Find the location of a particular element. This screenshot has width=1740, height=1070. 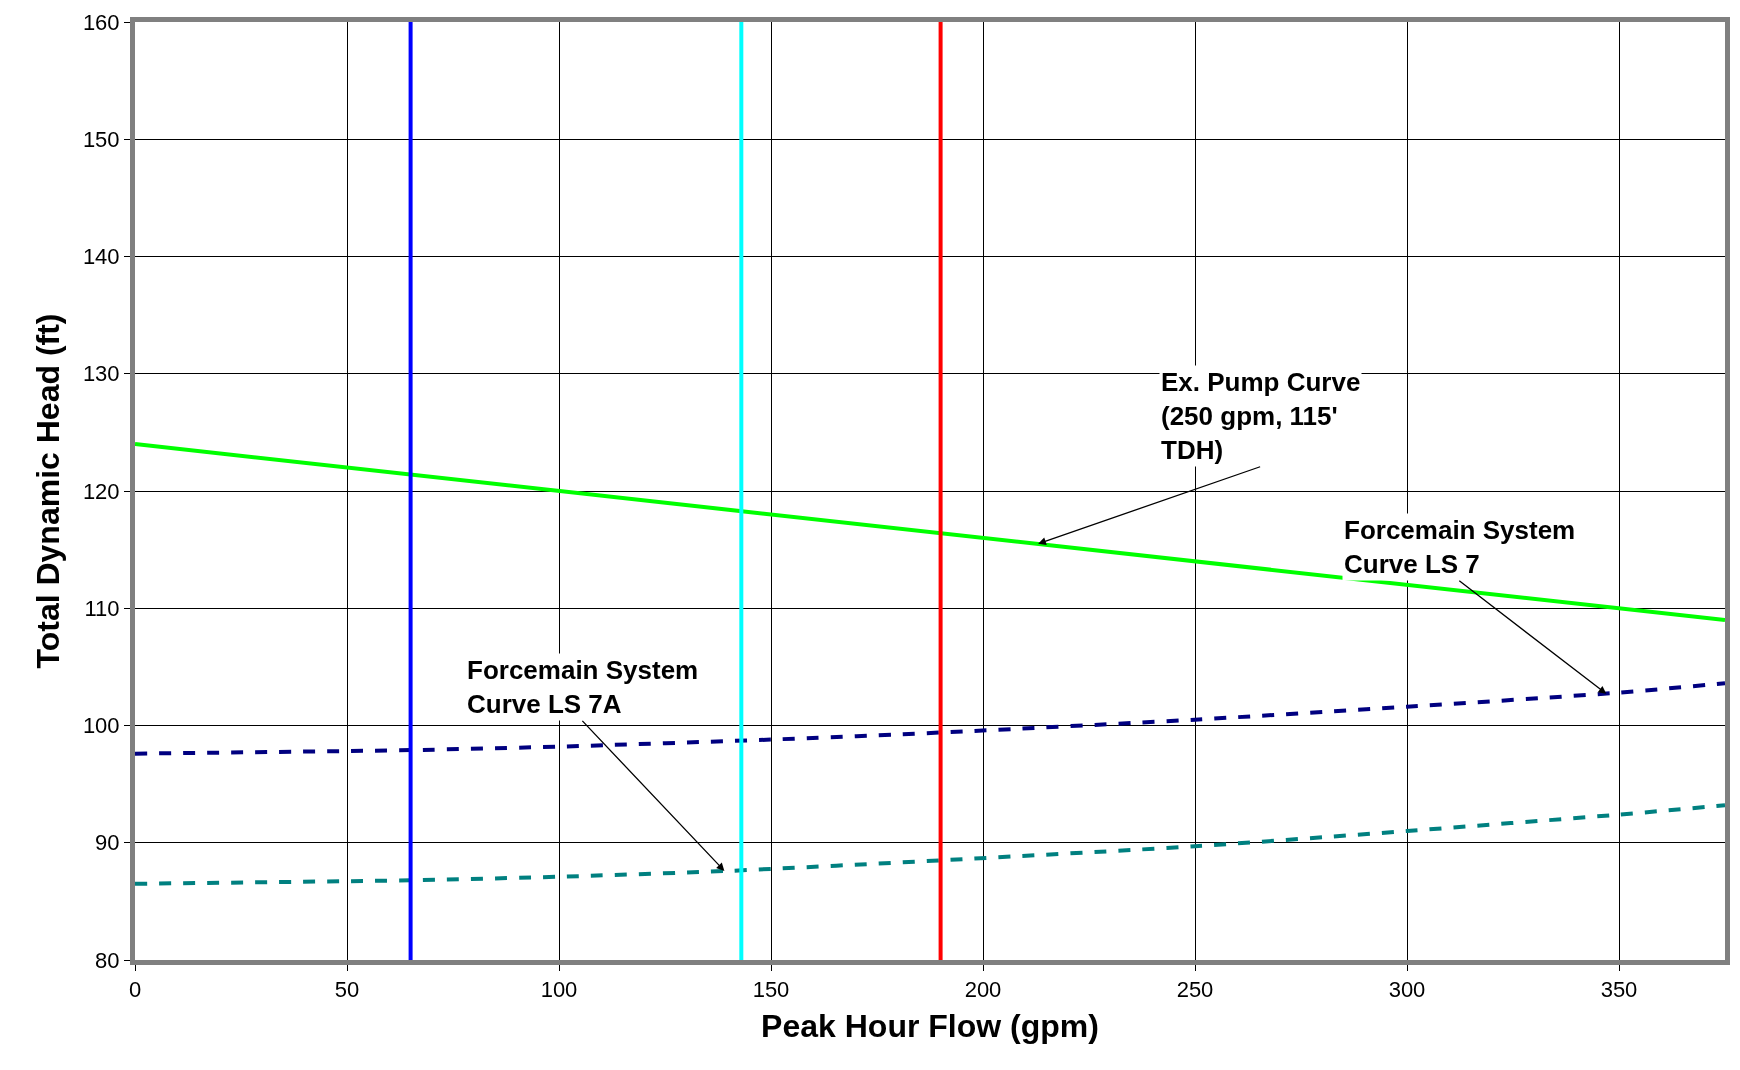

y-tick-label: 140 is located at coordinates (101, 257).